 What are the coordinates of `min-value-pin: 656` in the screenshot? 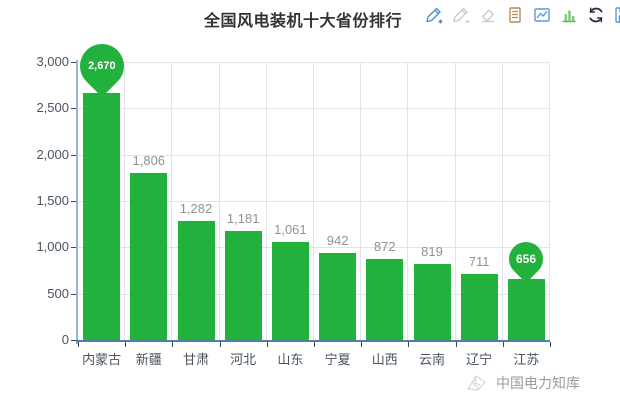 It's located at (526, 259).